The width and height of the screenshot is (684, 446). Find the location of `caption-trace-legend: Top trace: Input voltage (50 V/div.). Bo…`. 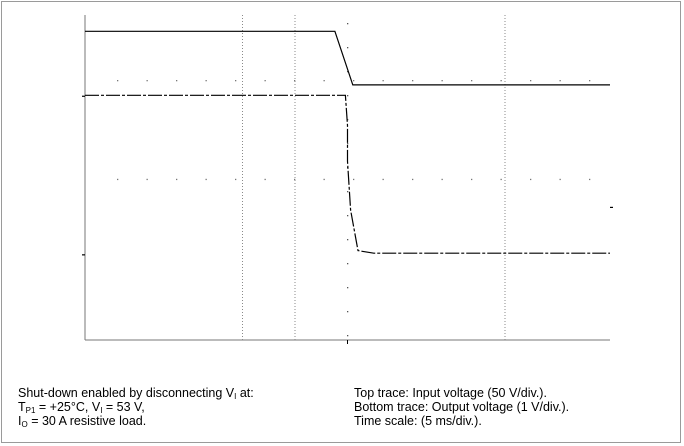

caption-trace-legend: Top trace: Input voltage (50 V/div.). Bo… is located at coordinates (514, 407).